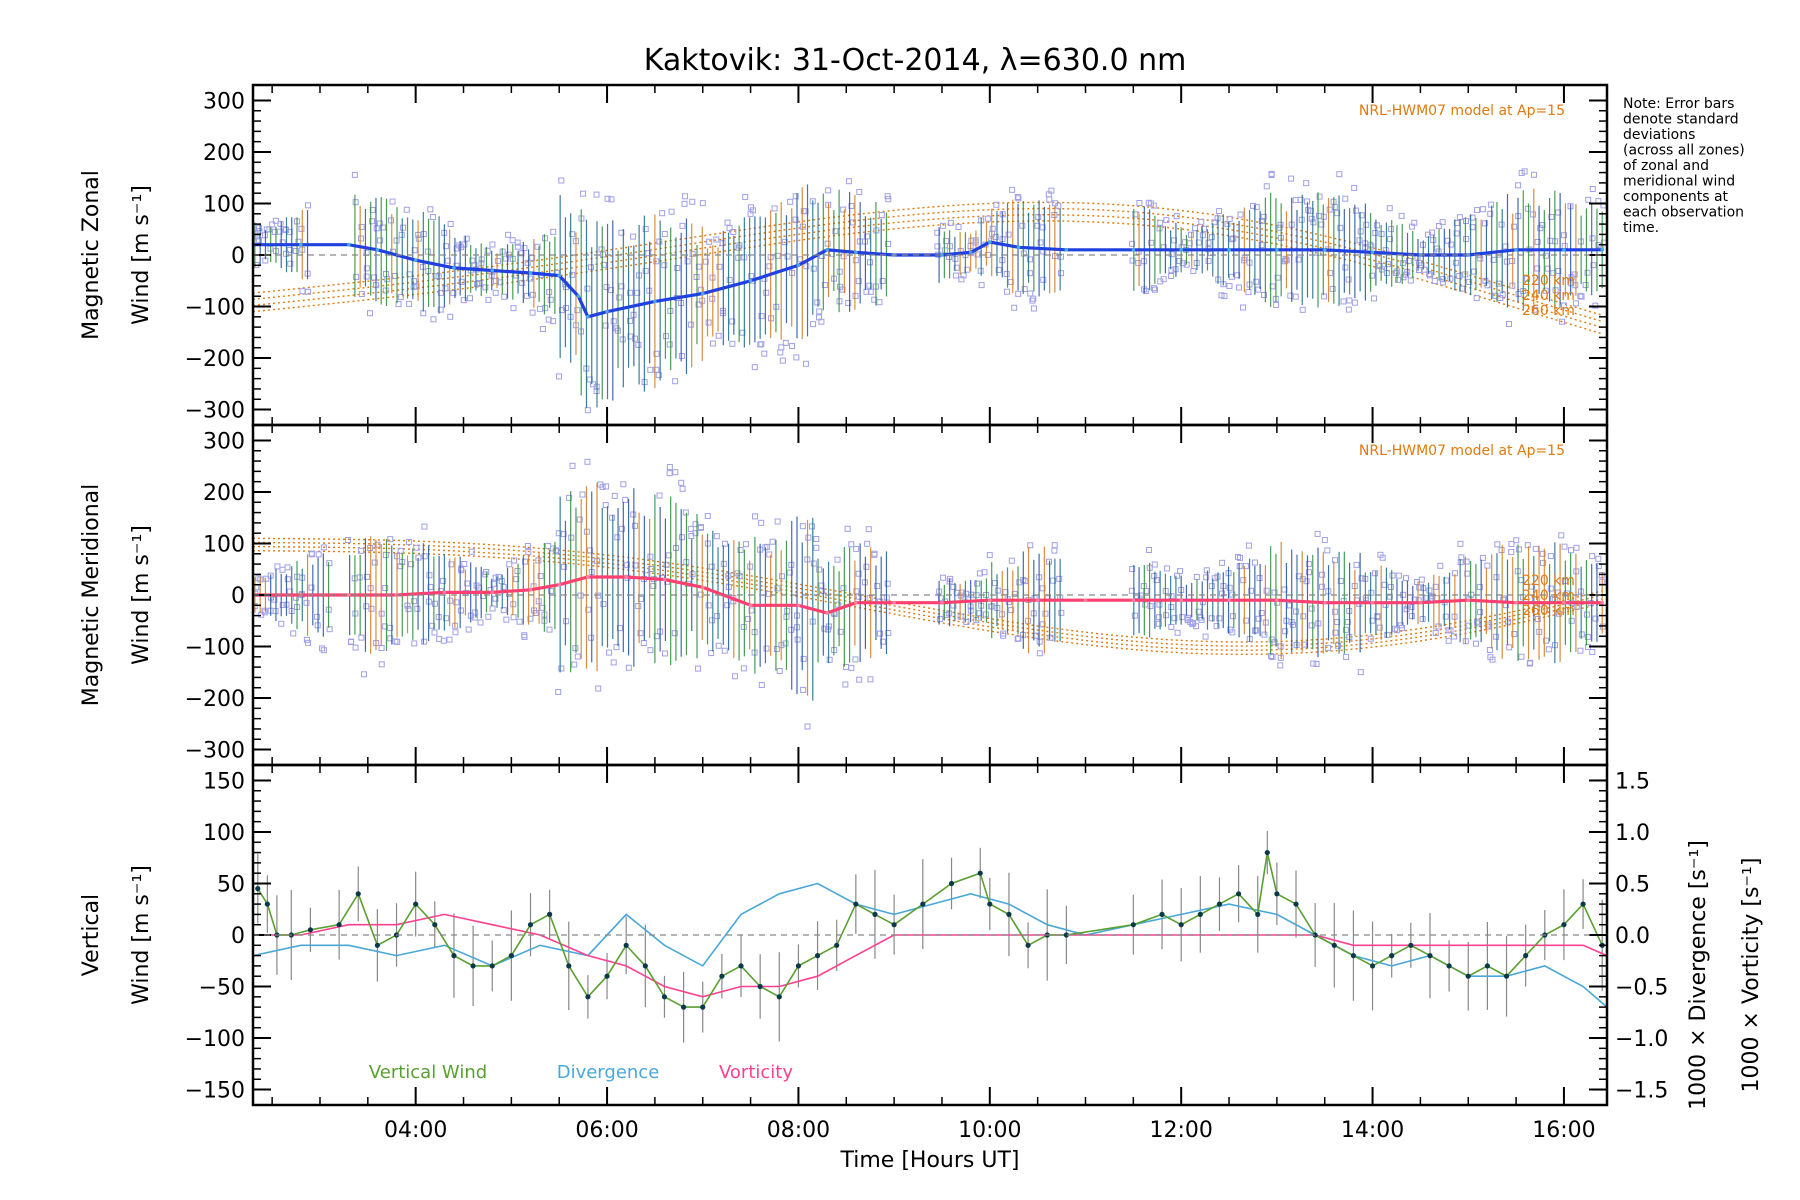 This screenshot has height=1200, width=1800. Describe the element at coordinates (1681, 120) in the screenshot. I see `note-line: denote standard` at that location.